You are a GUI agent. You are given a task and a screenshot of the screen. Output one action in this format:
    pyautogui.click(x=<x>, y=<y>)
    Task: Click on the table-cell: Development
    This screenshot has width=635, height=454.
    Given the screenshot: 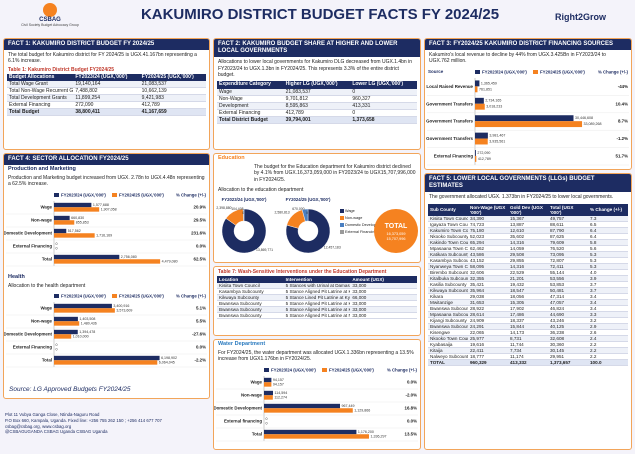 What is the action you would take?
    pyautogui.click(x=250, y=106)
    